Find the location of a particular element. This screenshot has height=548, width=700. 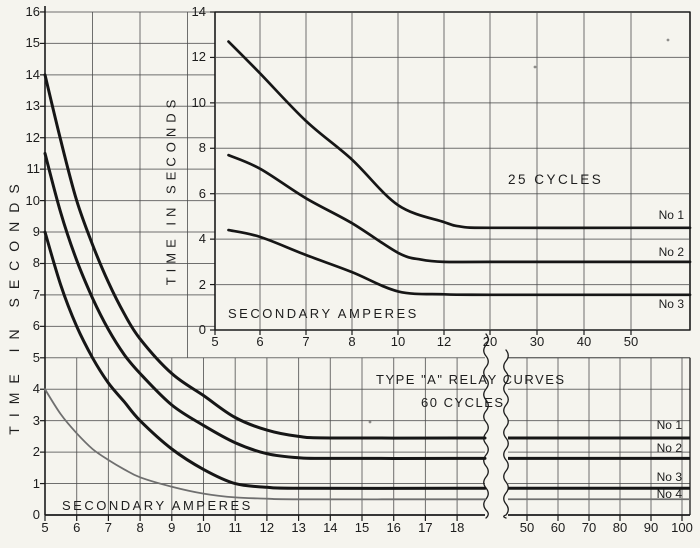

main-x-axis-title: SECONDARY AMPERES is located at coordinates (157, 505).